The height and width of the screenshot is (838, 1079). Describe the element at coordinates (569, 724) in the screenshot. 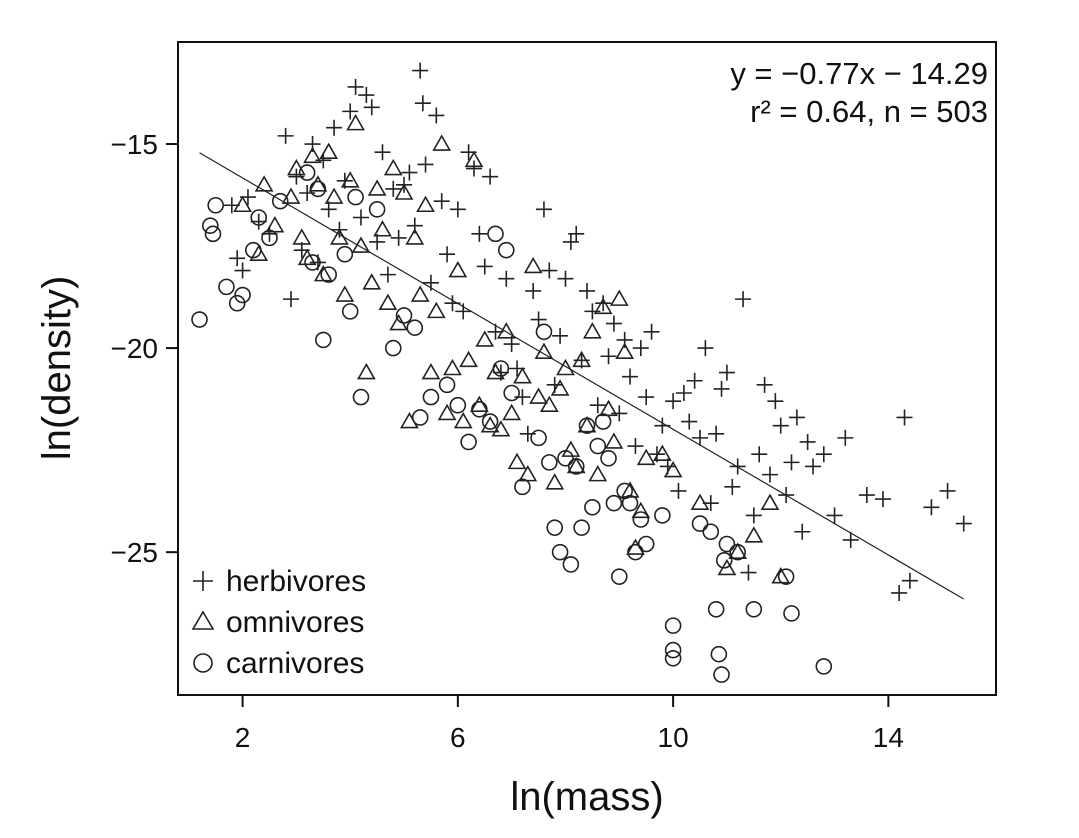

I see `x-axis-ticks: 2 6 10 14` at that location.